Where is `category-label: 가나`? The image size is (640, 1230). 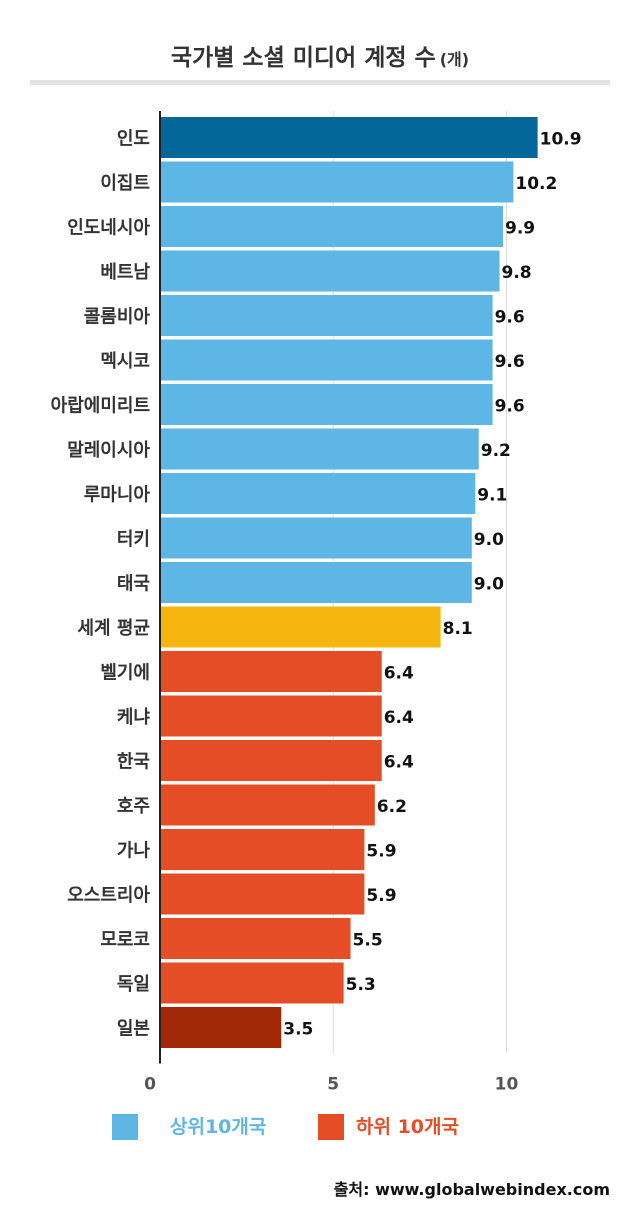
category-label: 가나 is located at coordinates (134, 851).